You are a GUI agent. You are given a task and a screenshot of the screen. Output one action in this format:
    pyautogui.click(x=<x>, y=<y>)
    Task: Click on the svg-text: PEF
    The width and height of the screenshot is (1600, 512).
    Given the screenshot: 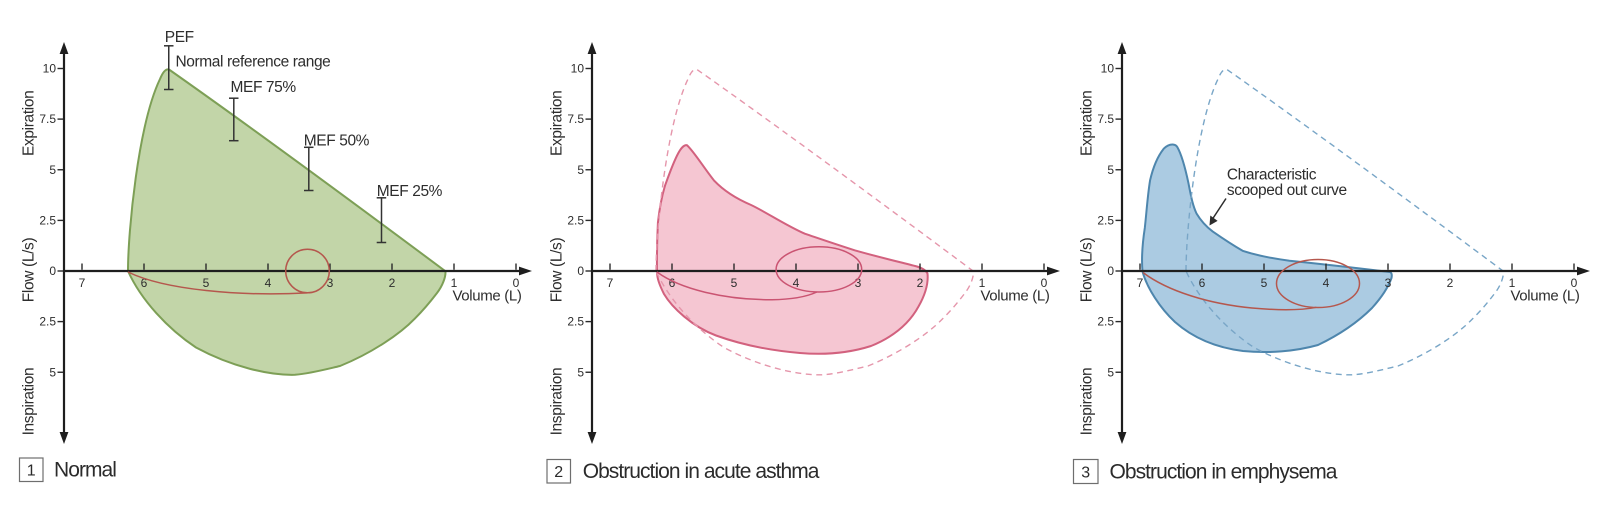 What is the action you would take?
    pyautogui.click(x=179, y=37)
    